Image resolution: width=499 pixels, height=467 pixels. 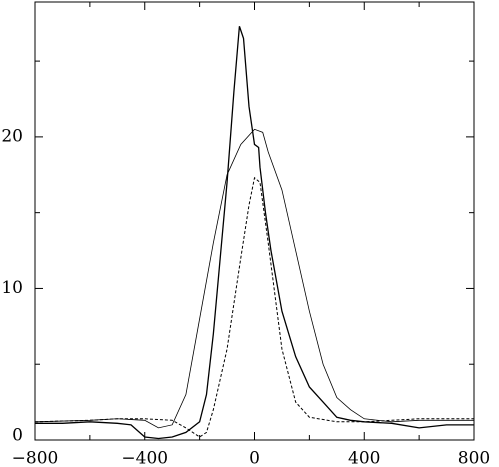 What do you see at coordinates (12, 288) in the screenshot?
I see `y-tick-label: 10` at bounding box center [12, 288].